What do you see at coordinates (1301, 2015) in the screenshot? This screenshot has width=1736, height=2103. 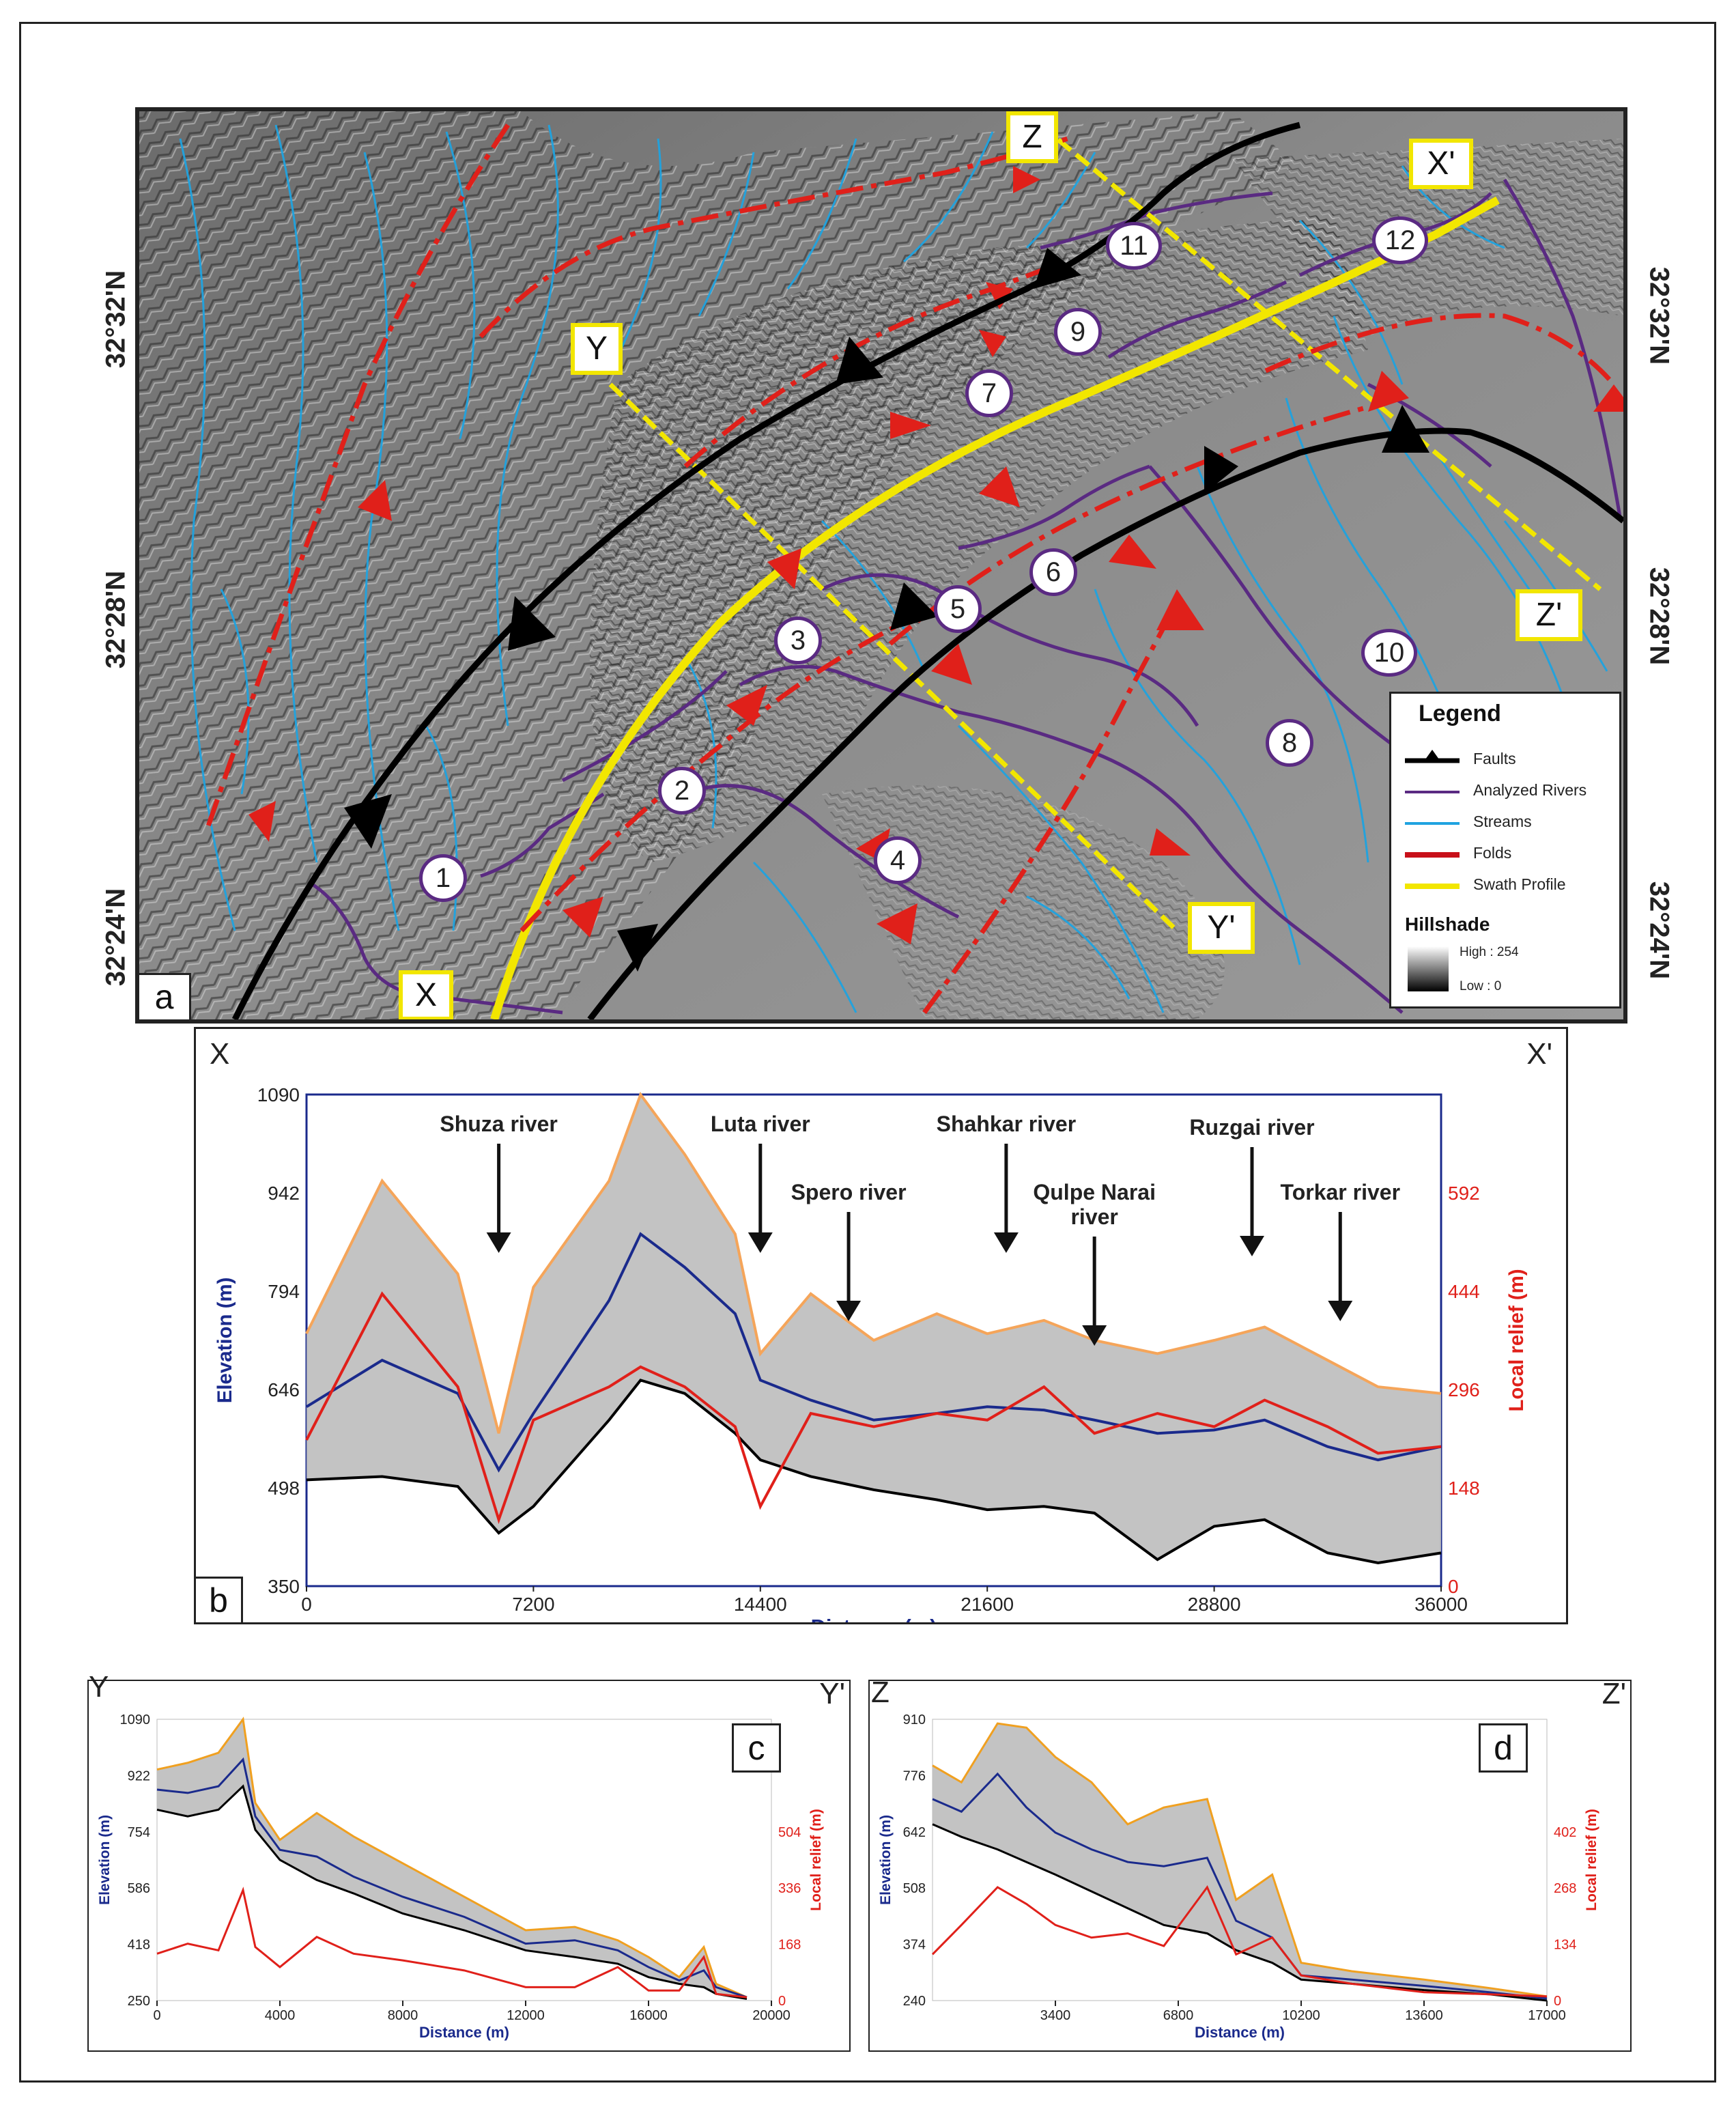 I see `x-tick-label: 10200` at bounding box center [1301, 2015].